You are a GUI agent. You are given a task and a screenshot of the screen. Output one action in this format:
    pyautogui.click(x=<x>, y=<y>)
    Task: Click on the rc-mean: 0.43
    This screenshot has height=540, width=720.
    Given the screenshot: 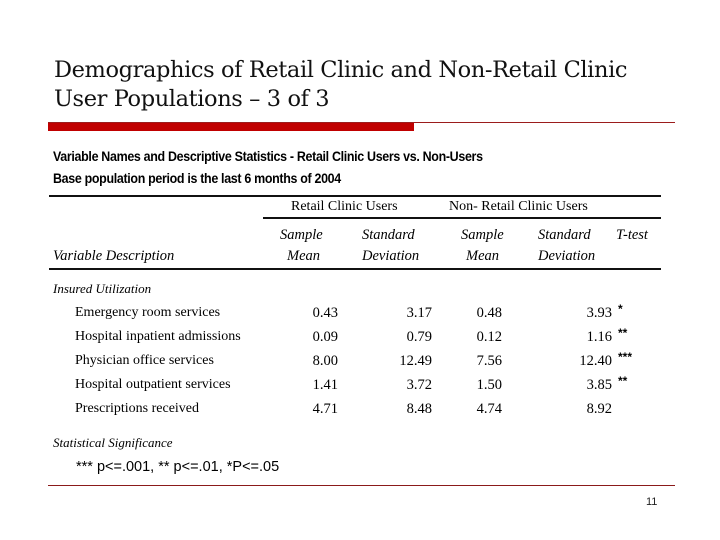 What is the action you would take?
    pyautogui.click(x=325, y=313)
    